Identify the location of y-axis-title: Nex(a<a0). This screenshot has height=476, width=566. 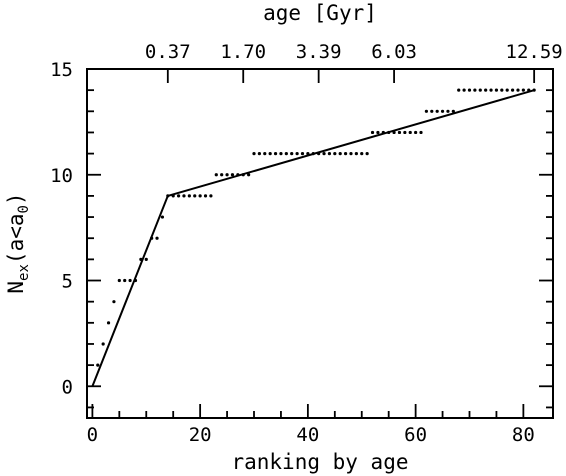
(18, 242).